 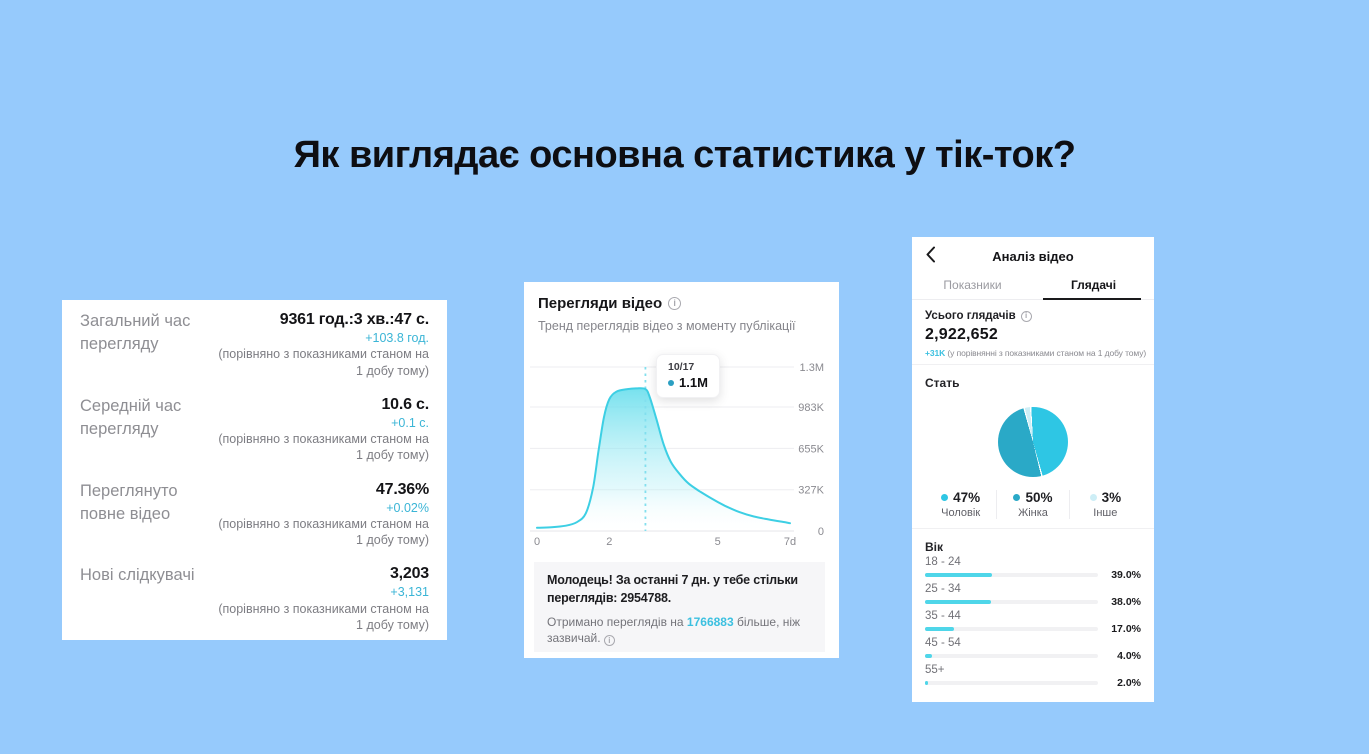 I want to click on age-row: 35 - 44 17.0%, so click(x=1033, y=622).